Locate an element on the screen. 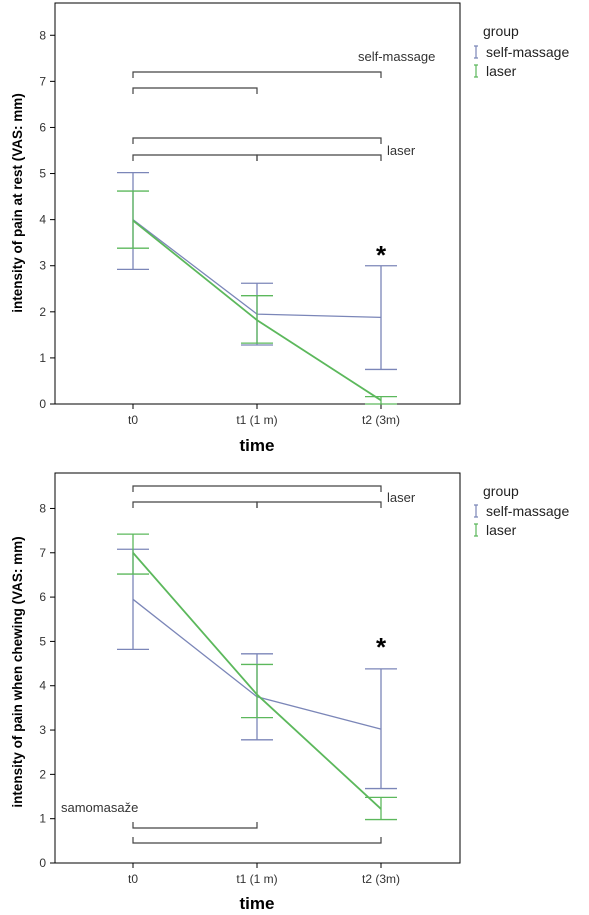 Image resolution: width=589 pixels, height=915 pixels. significance-brackets is located at coordinates (257, 116).